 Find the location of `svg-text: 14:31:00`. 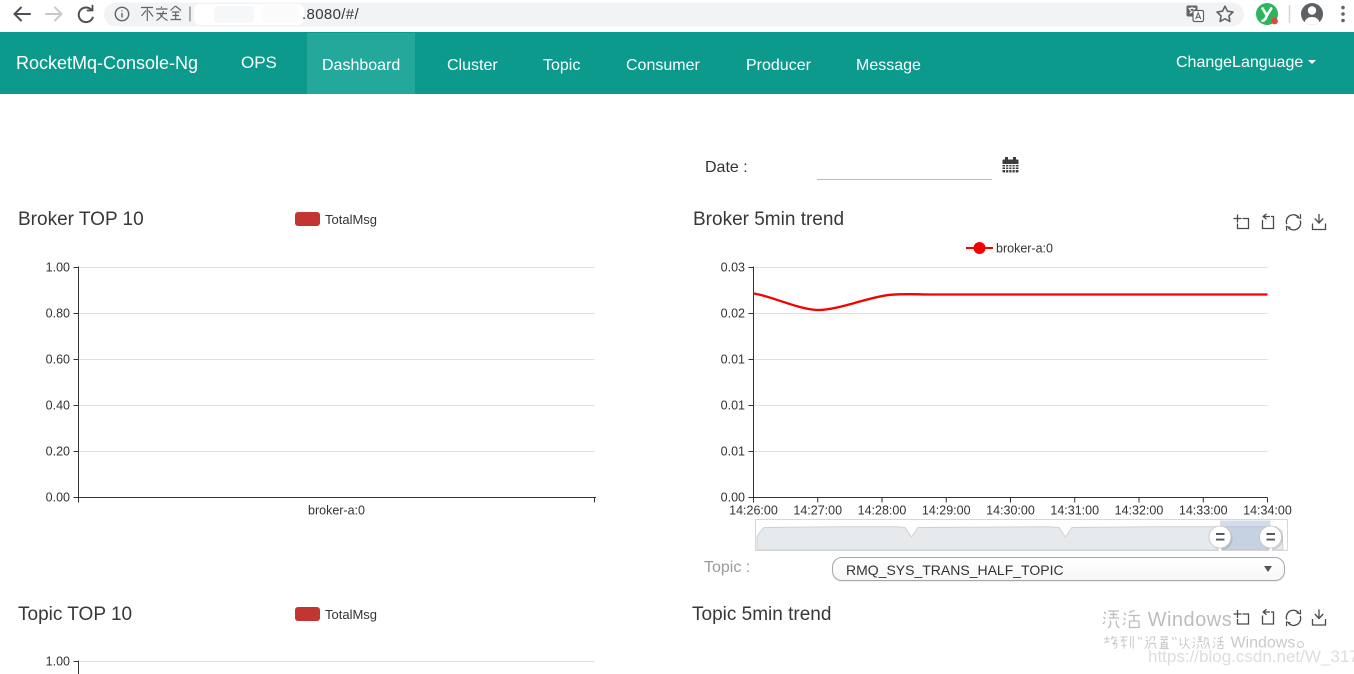

svg-text: 14:31:00 is located at coordinates (1074, 511).